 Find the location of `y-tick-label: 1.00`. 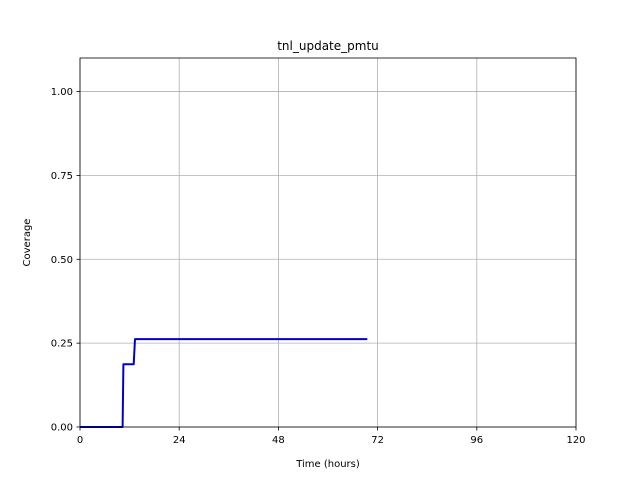

y-tick-label: 1.00 is located at coordinates (62, 92).